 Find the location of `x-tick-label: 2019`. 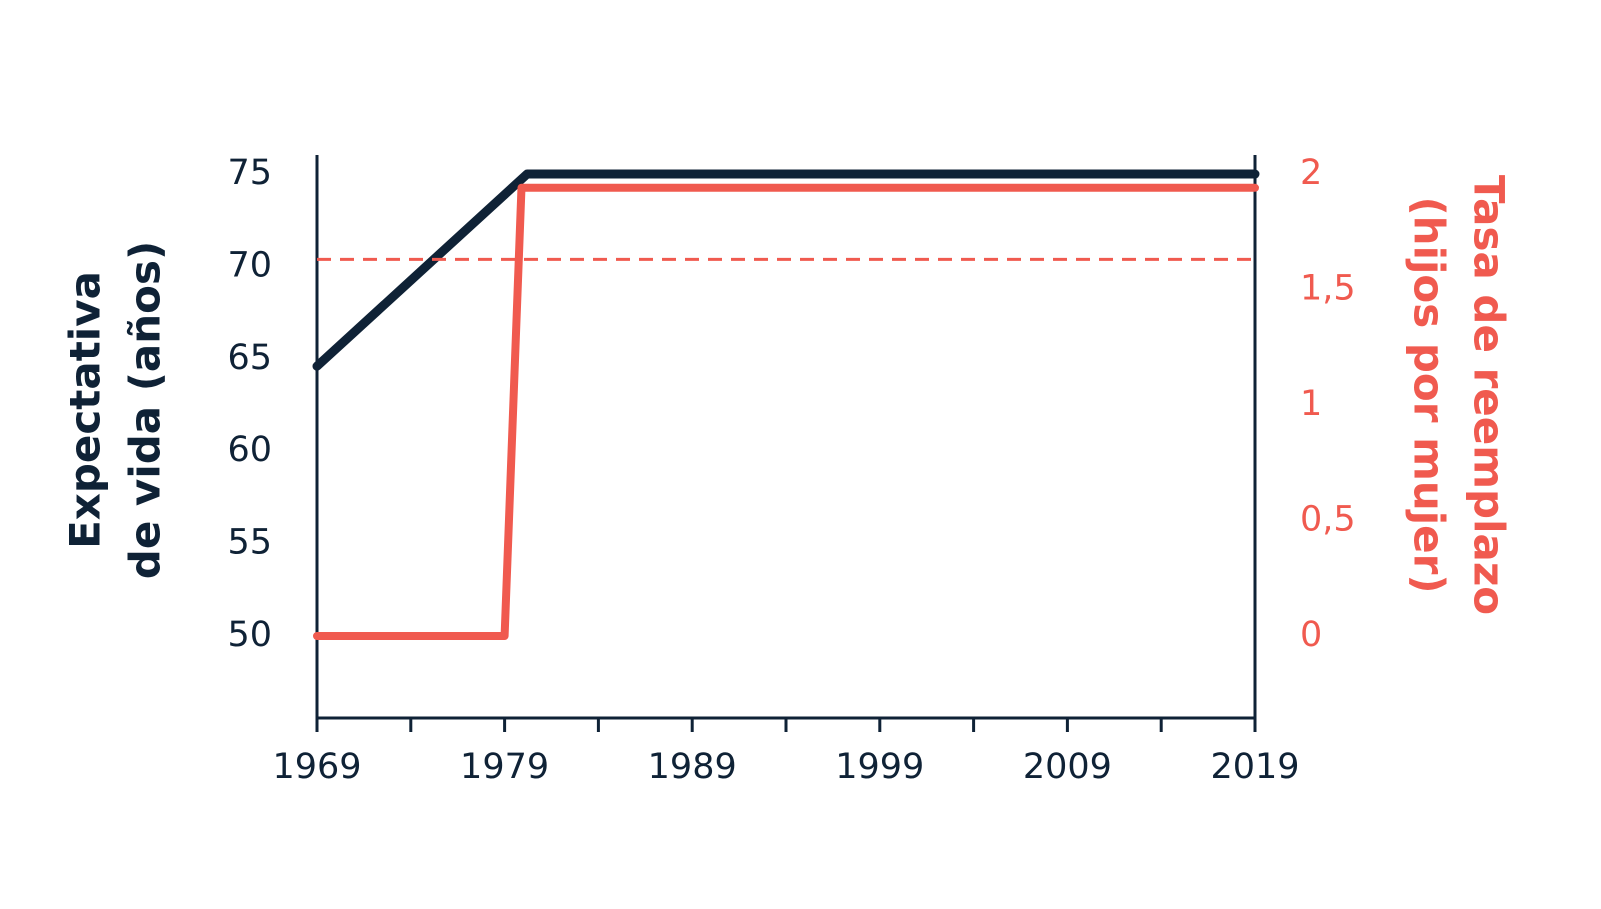

x-tick-label: 2019 is located at coordinates (1254, 767).